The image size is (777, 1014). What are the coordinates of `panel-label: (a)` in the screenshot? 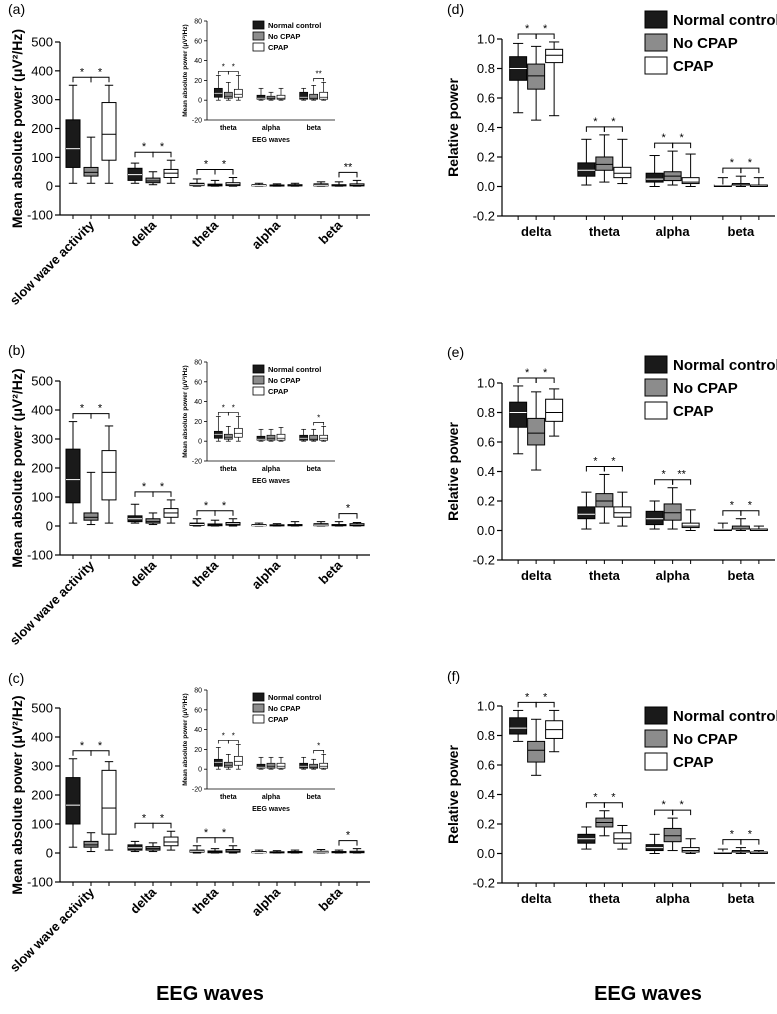 It's located at (16, 9).